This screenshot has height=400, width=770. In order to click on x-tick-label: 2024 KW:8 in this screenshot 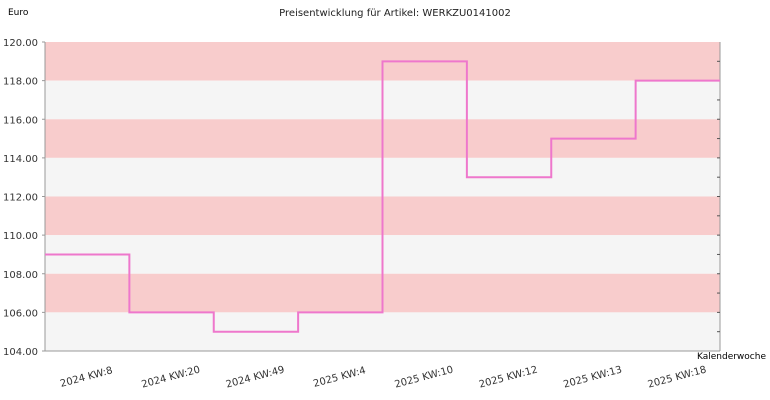, I will do `click(86, 377)`.